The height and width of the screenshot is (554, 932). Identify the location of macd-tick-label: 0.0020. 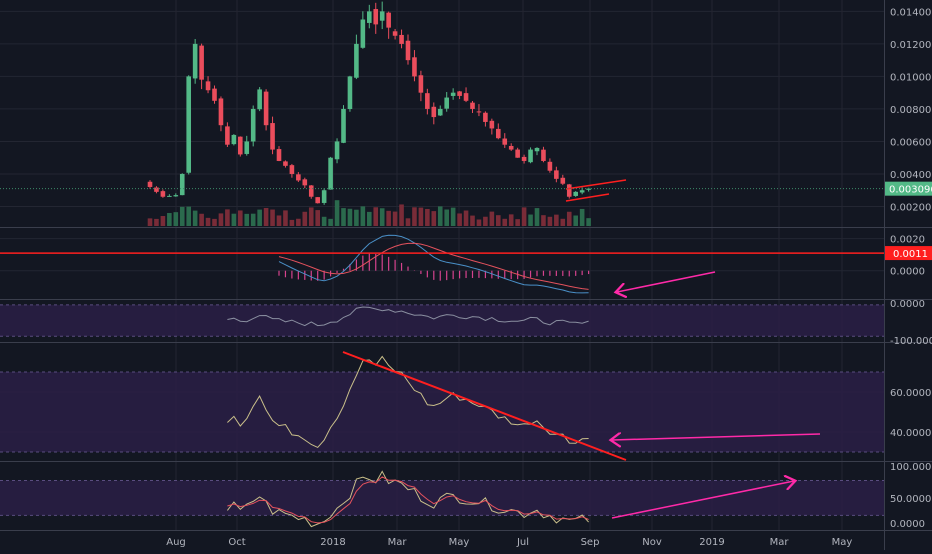
(907, 240).